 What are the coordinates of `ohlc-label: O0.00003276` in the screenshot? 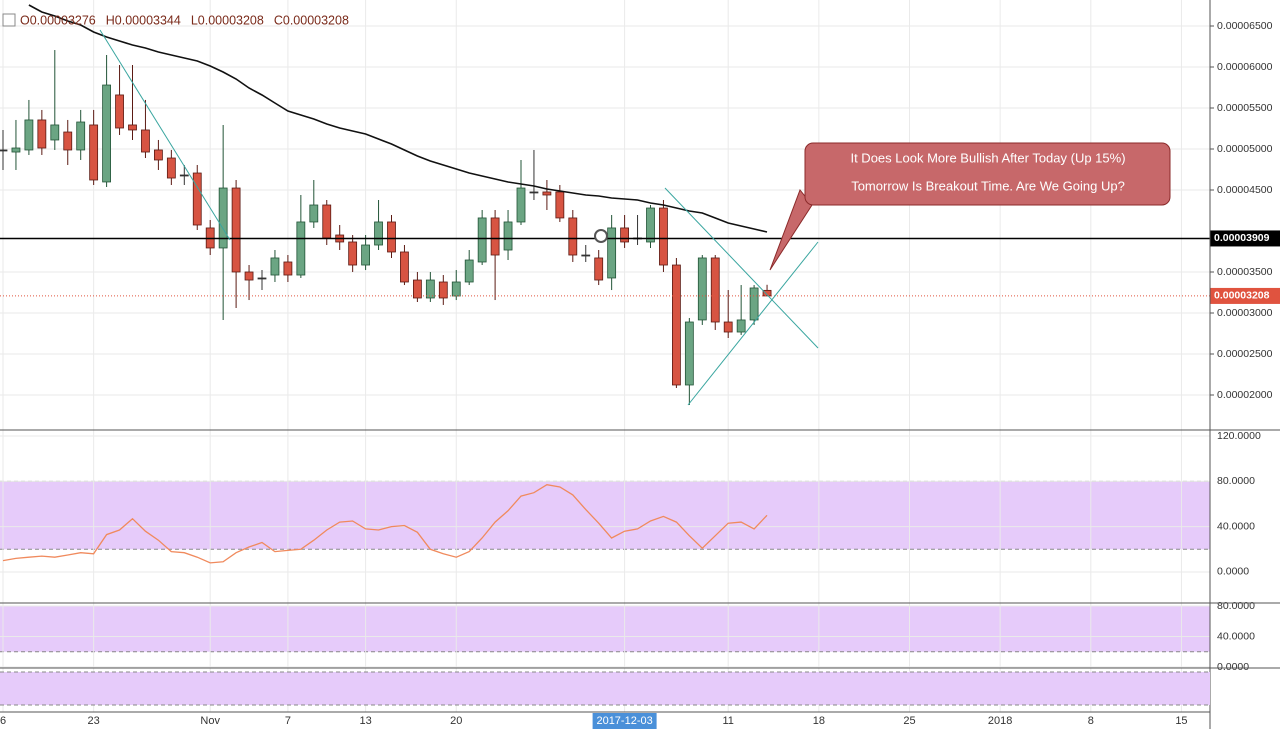 It's located at (58, 20).